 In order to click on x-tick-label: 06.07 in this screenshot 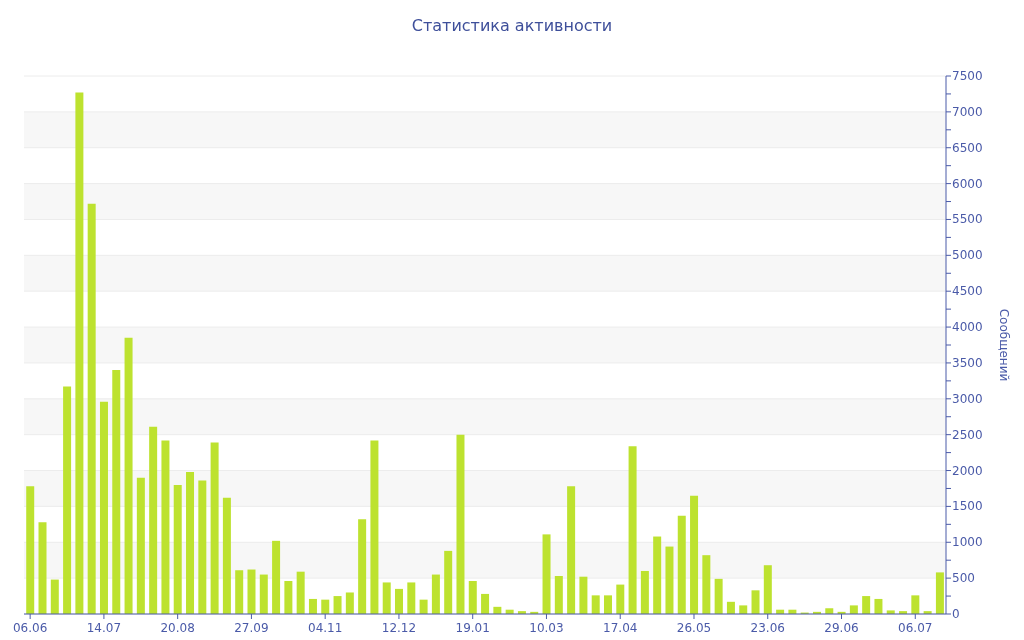, I will do `click(915, 628)`.